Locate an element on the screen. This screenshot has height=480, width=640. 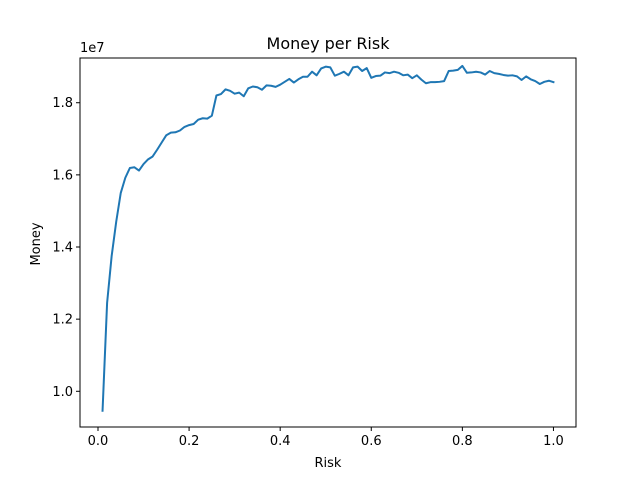
x-tick-label: 0.8 is located at coordinates (462, 441).